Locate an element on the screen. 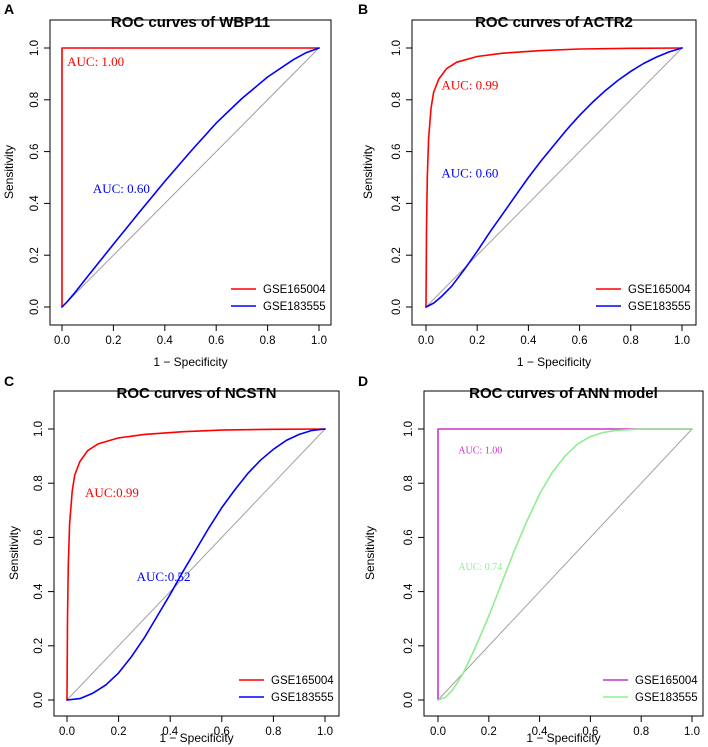 The width and height of the screenshot is (708, 747). chart-title: ROC curves of NCSTN is located at coordinates (196, 393).